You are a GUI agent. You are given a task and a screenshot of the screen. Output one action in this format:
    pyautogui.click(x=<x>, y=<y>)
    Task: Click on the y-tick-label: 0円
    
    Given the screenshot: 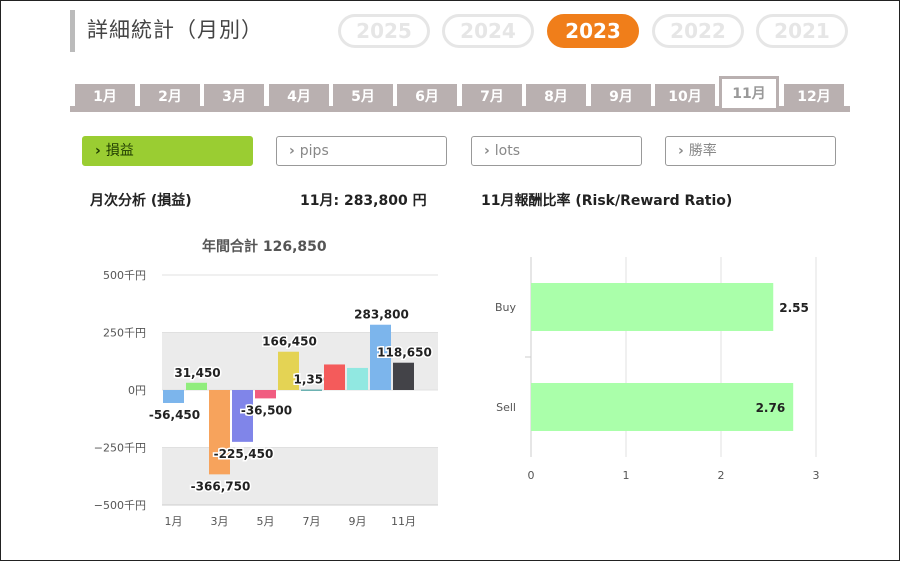 What is the action you would take?
    pyautogui.click(x=137, y=390)
    